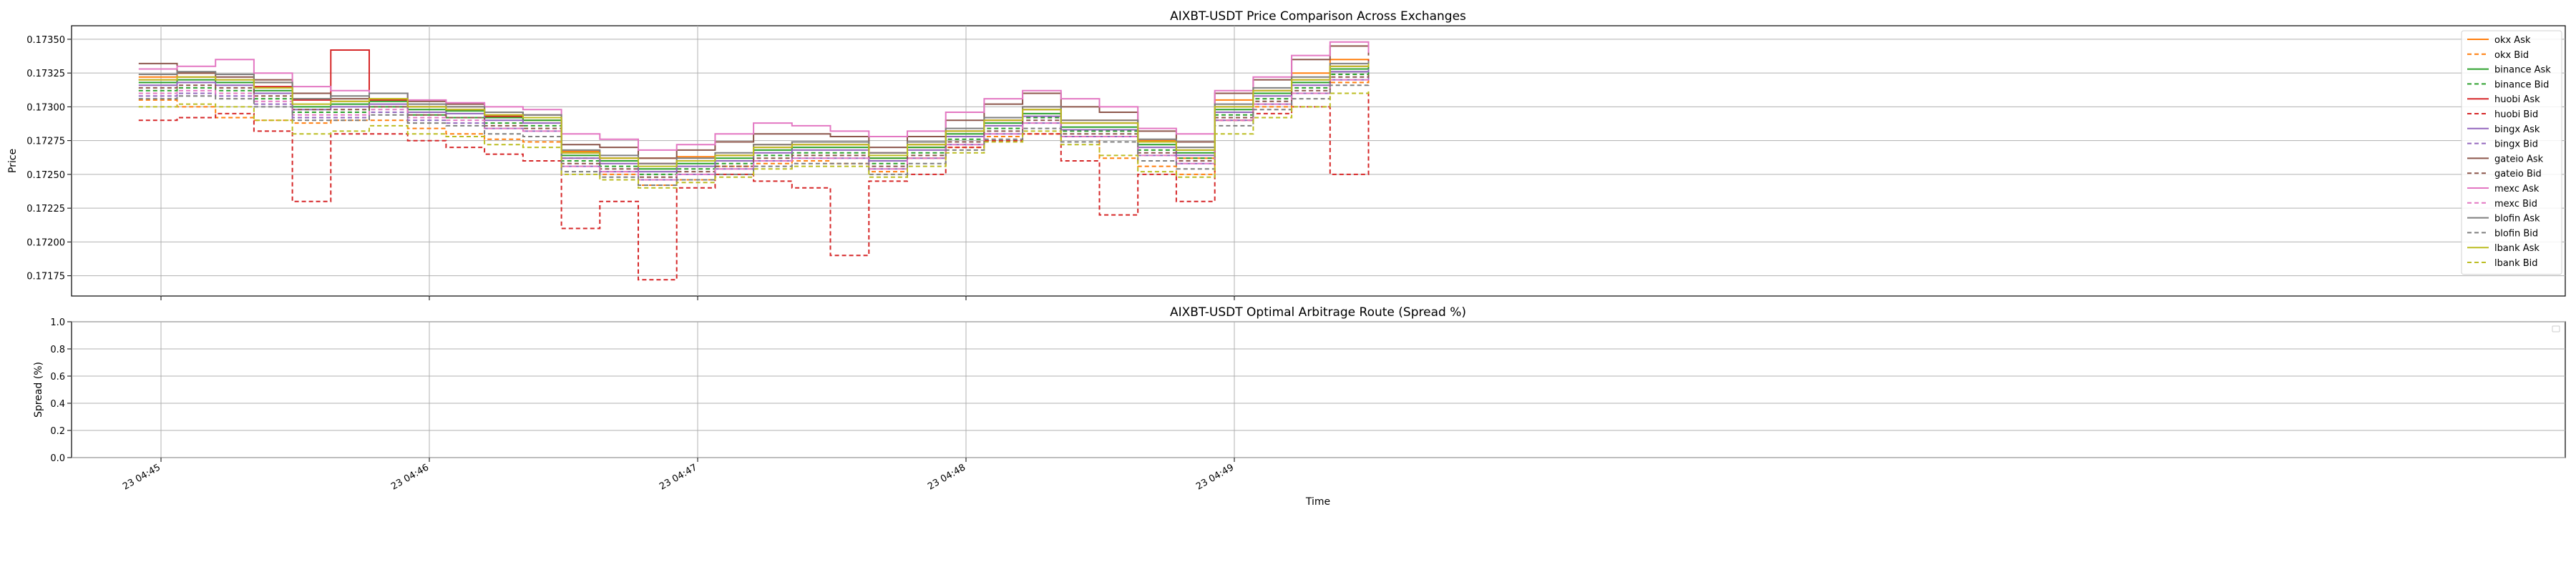 This screenshot has width=2576, height=572. Describe the element at coordinates (2556, 328) in the screenshot. I see `spread-empty-legend` at that location.